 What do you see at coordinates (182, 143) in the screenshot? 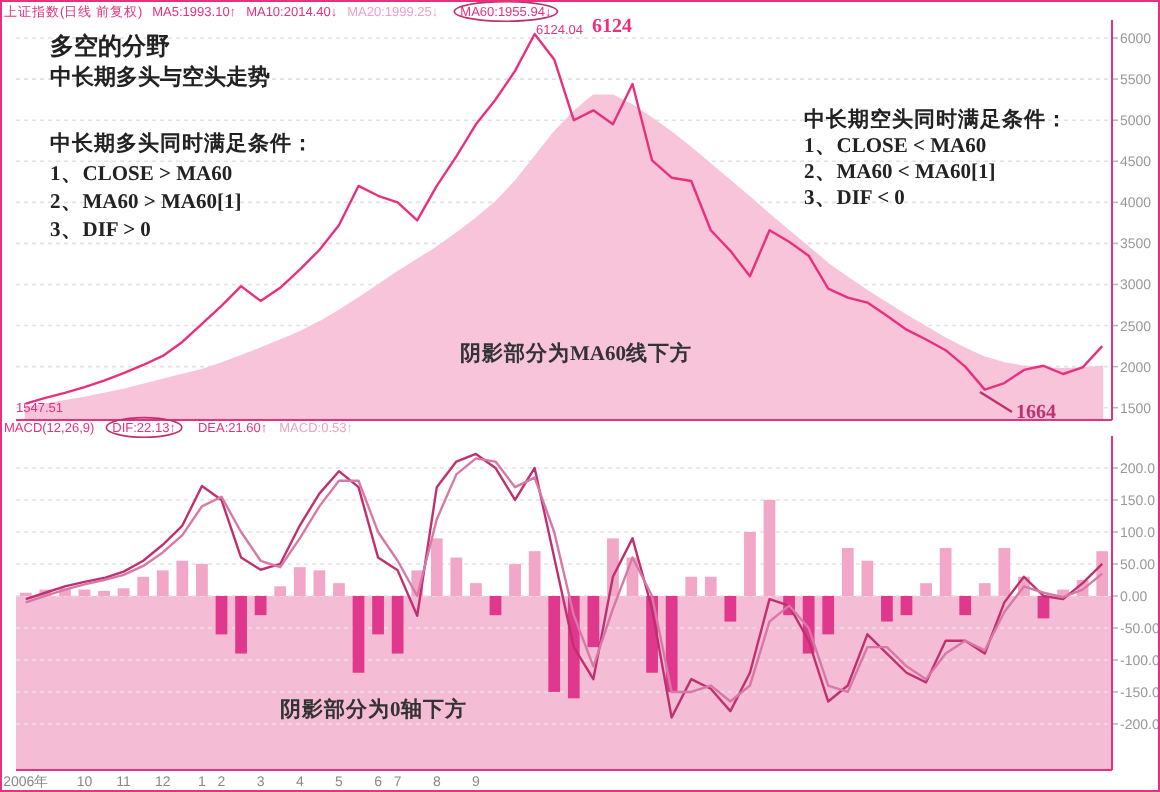
I see `annotation: 中长期多头同时满足条件：` at bounding box center [182, 143].